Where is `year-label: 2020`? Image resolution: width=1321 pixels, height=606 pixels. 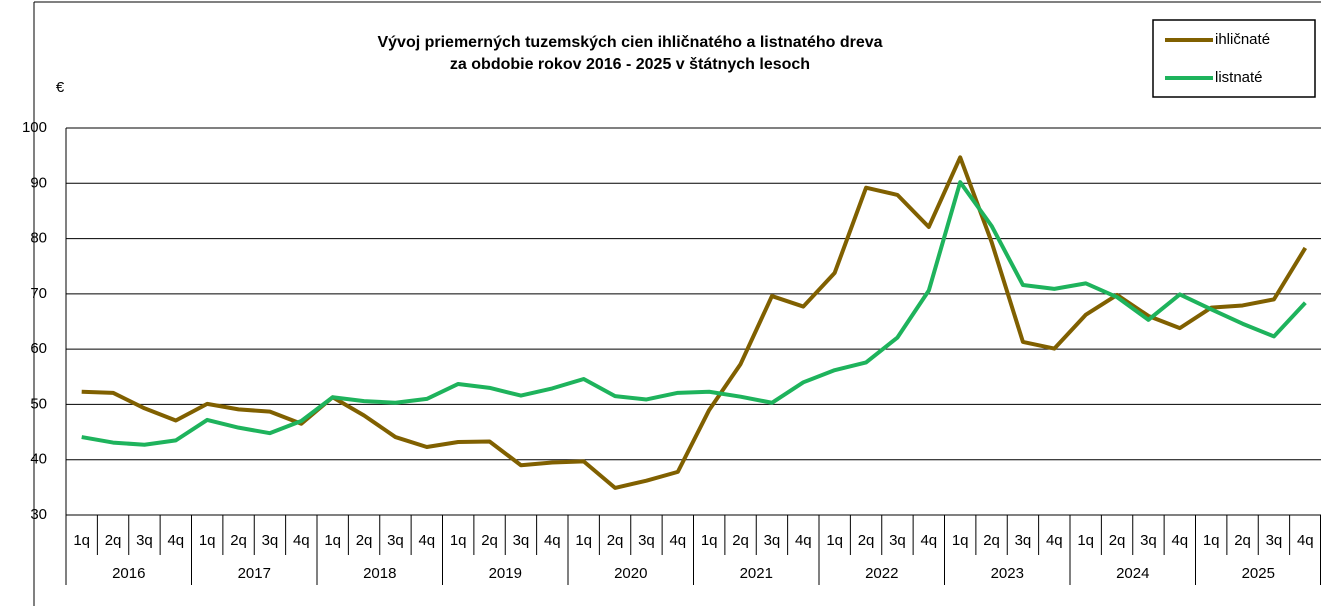
year-label: 2020 is located at coordinates (630, 573).